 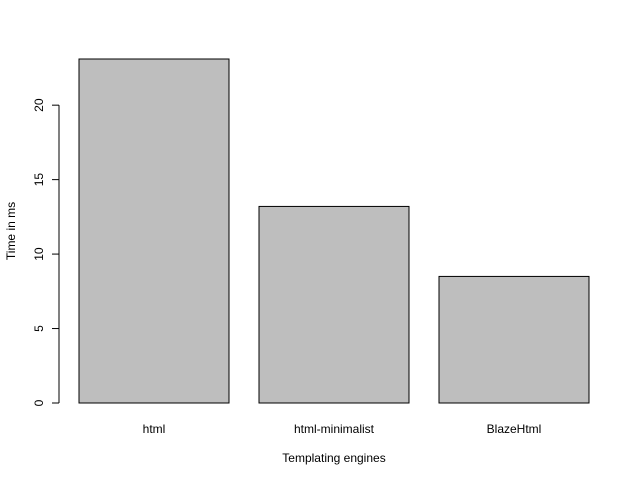 What do you see at coordinates (39, 105) in the screenshot?
I see `y-tick-label: 20` at bounding box center [39, 105].